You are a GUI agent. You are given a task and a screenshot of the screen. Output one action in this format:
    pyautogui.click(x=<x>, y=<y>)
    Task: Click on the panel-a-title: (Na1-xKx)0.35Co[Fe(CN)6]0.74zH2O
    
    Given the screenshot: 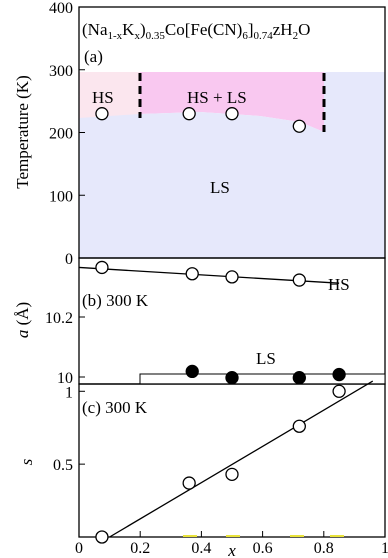 What is the action you would take?
    pyautogui.click(x=196, y=31)
    